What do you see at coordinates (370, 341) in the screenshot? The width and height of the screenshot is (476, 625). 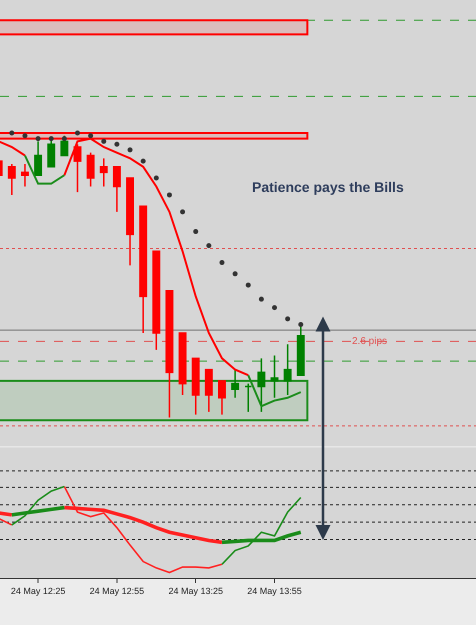 I see `ref-line-label: 2.6 pips` at bounding box center [370, 341].